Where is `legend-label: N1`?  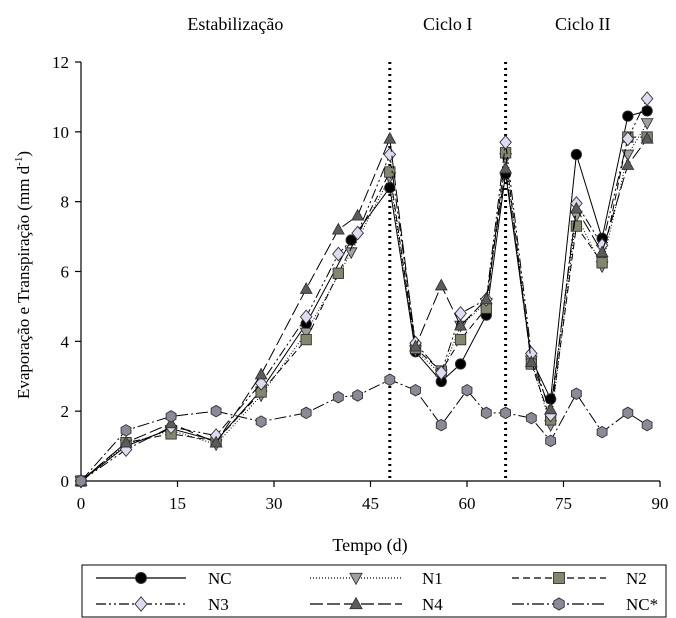
legend-label: N1 is located at coordinates (432, 578).